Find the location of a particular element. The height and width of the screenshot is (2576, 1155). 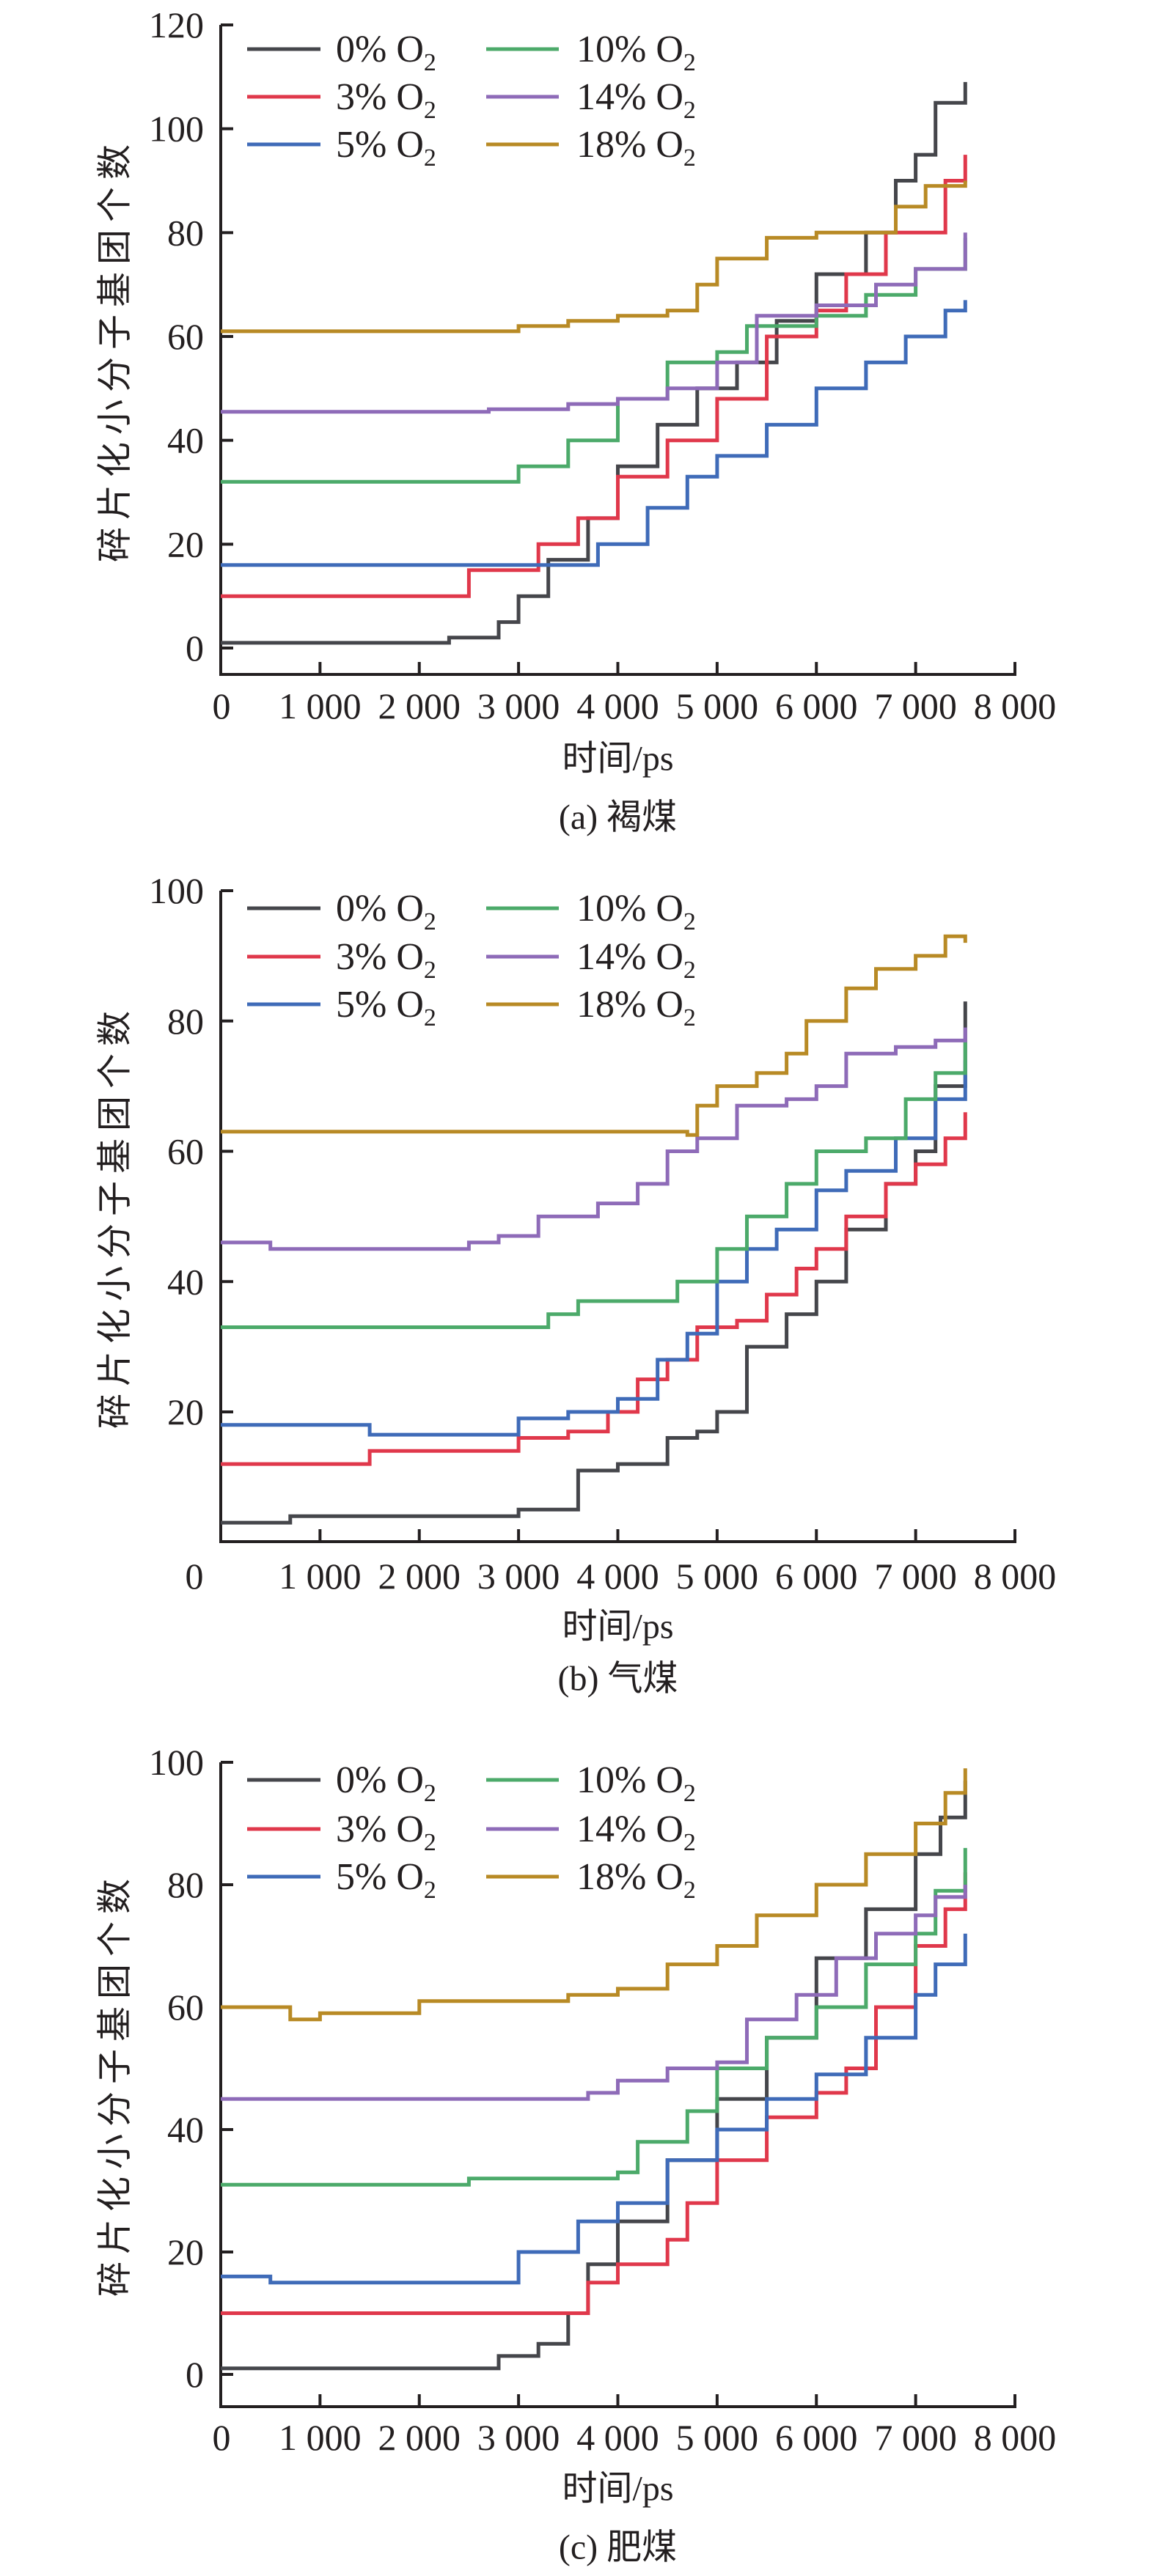

legend-label: 10% O2 is located at coordinates (636, 52).